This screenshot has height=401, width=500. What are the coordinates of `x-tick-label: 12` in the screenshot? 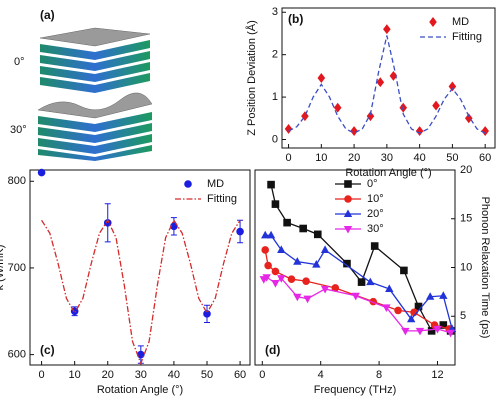 It's located at (437, 375).